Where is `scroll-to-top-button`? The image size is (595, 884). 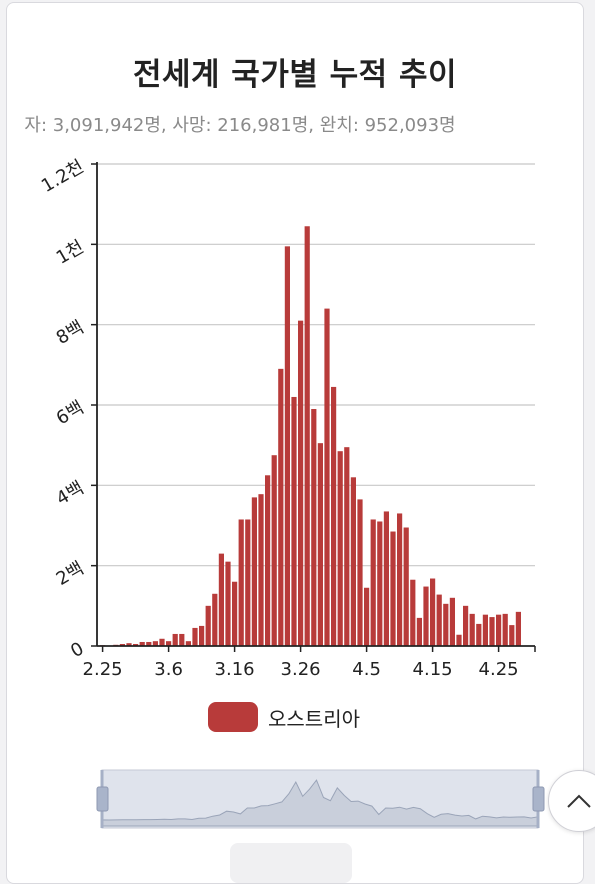 scroll-to-top-button is located at coordinates (571, 801).